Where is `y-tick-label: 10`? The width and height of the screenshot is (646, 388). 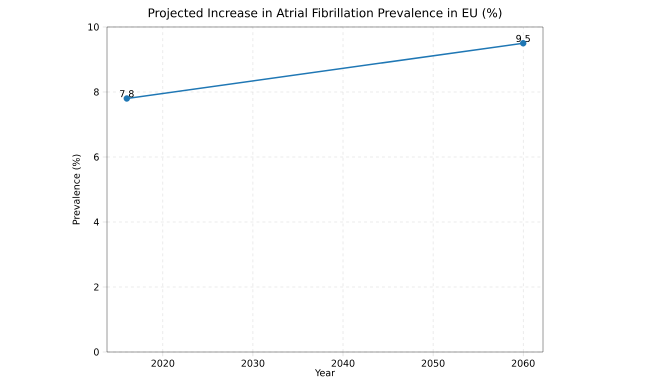
y-tick-label: 10 is located at coordinates (93, 27).